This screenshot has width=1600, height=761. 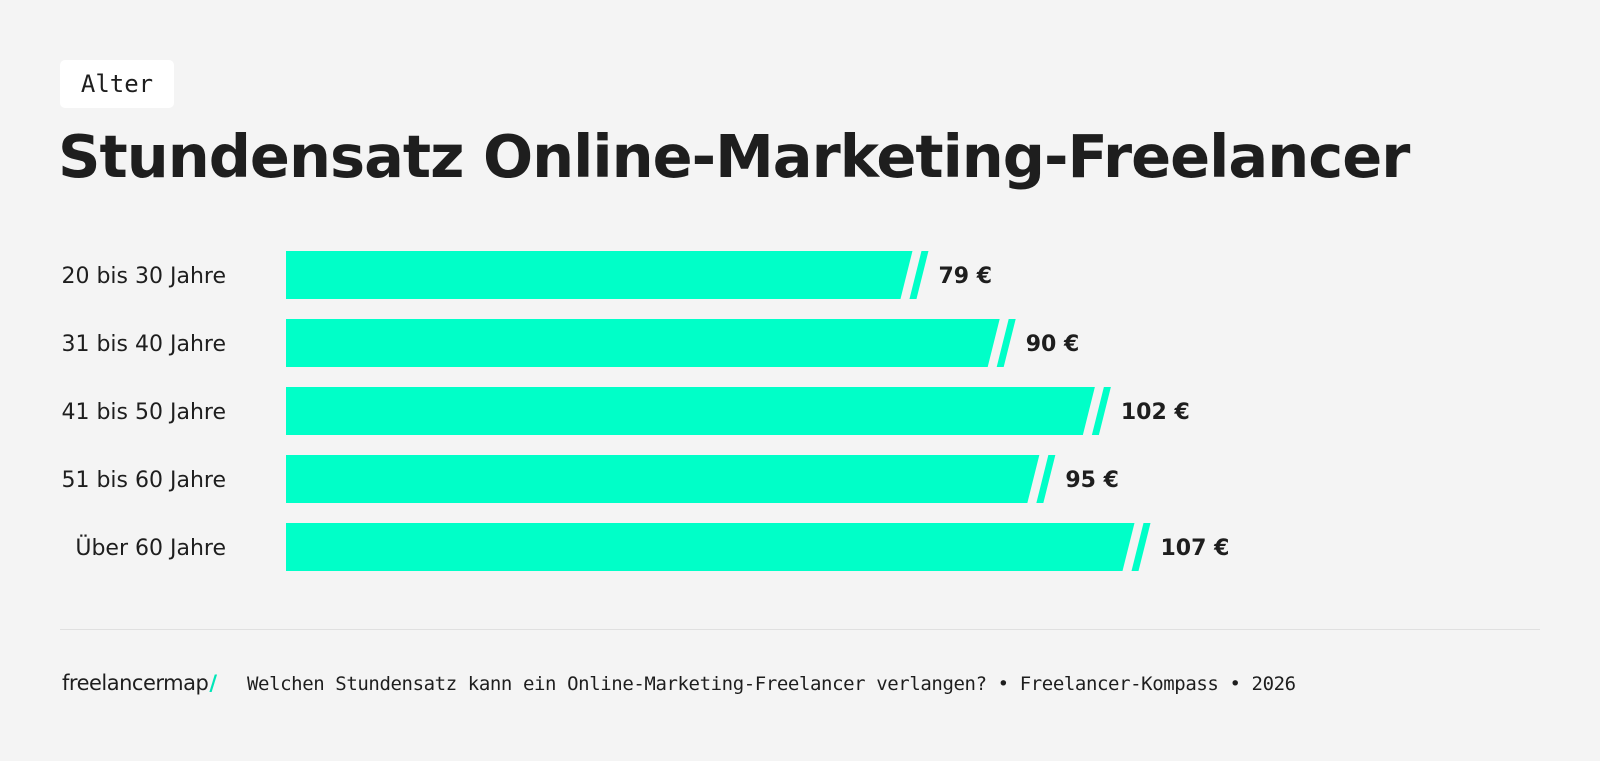 I want to click on category-label: 51 bis 60 Jahre, so click(x=143, y=480).